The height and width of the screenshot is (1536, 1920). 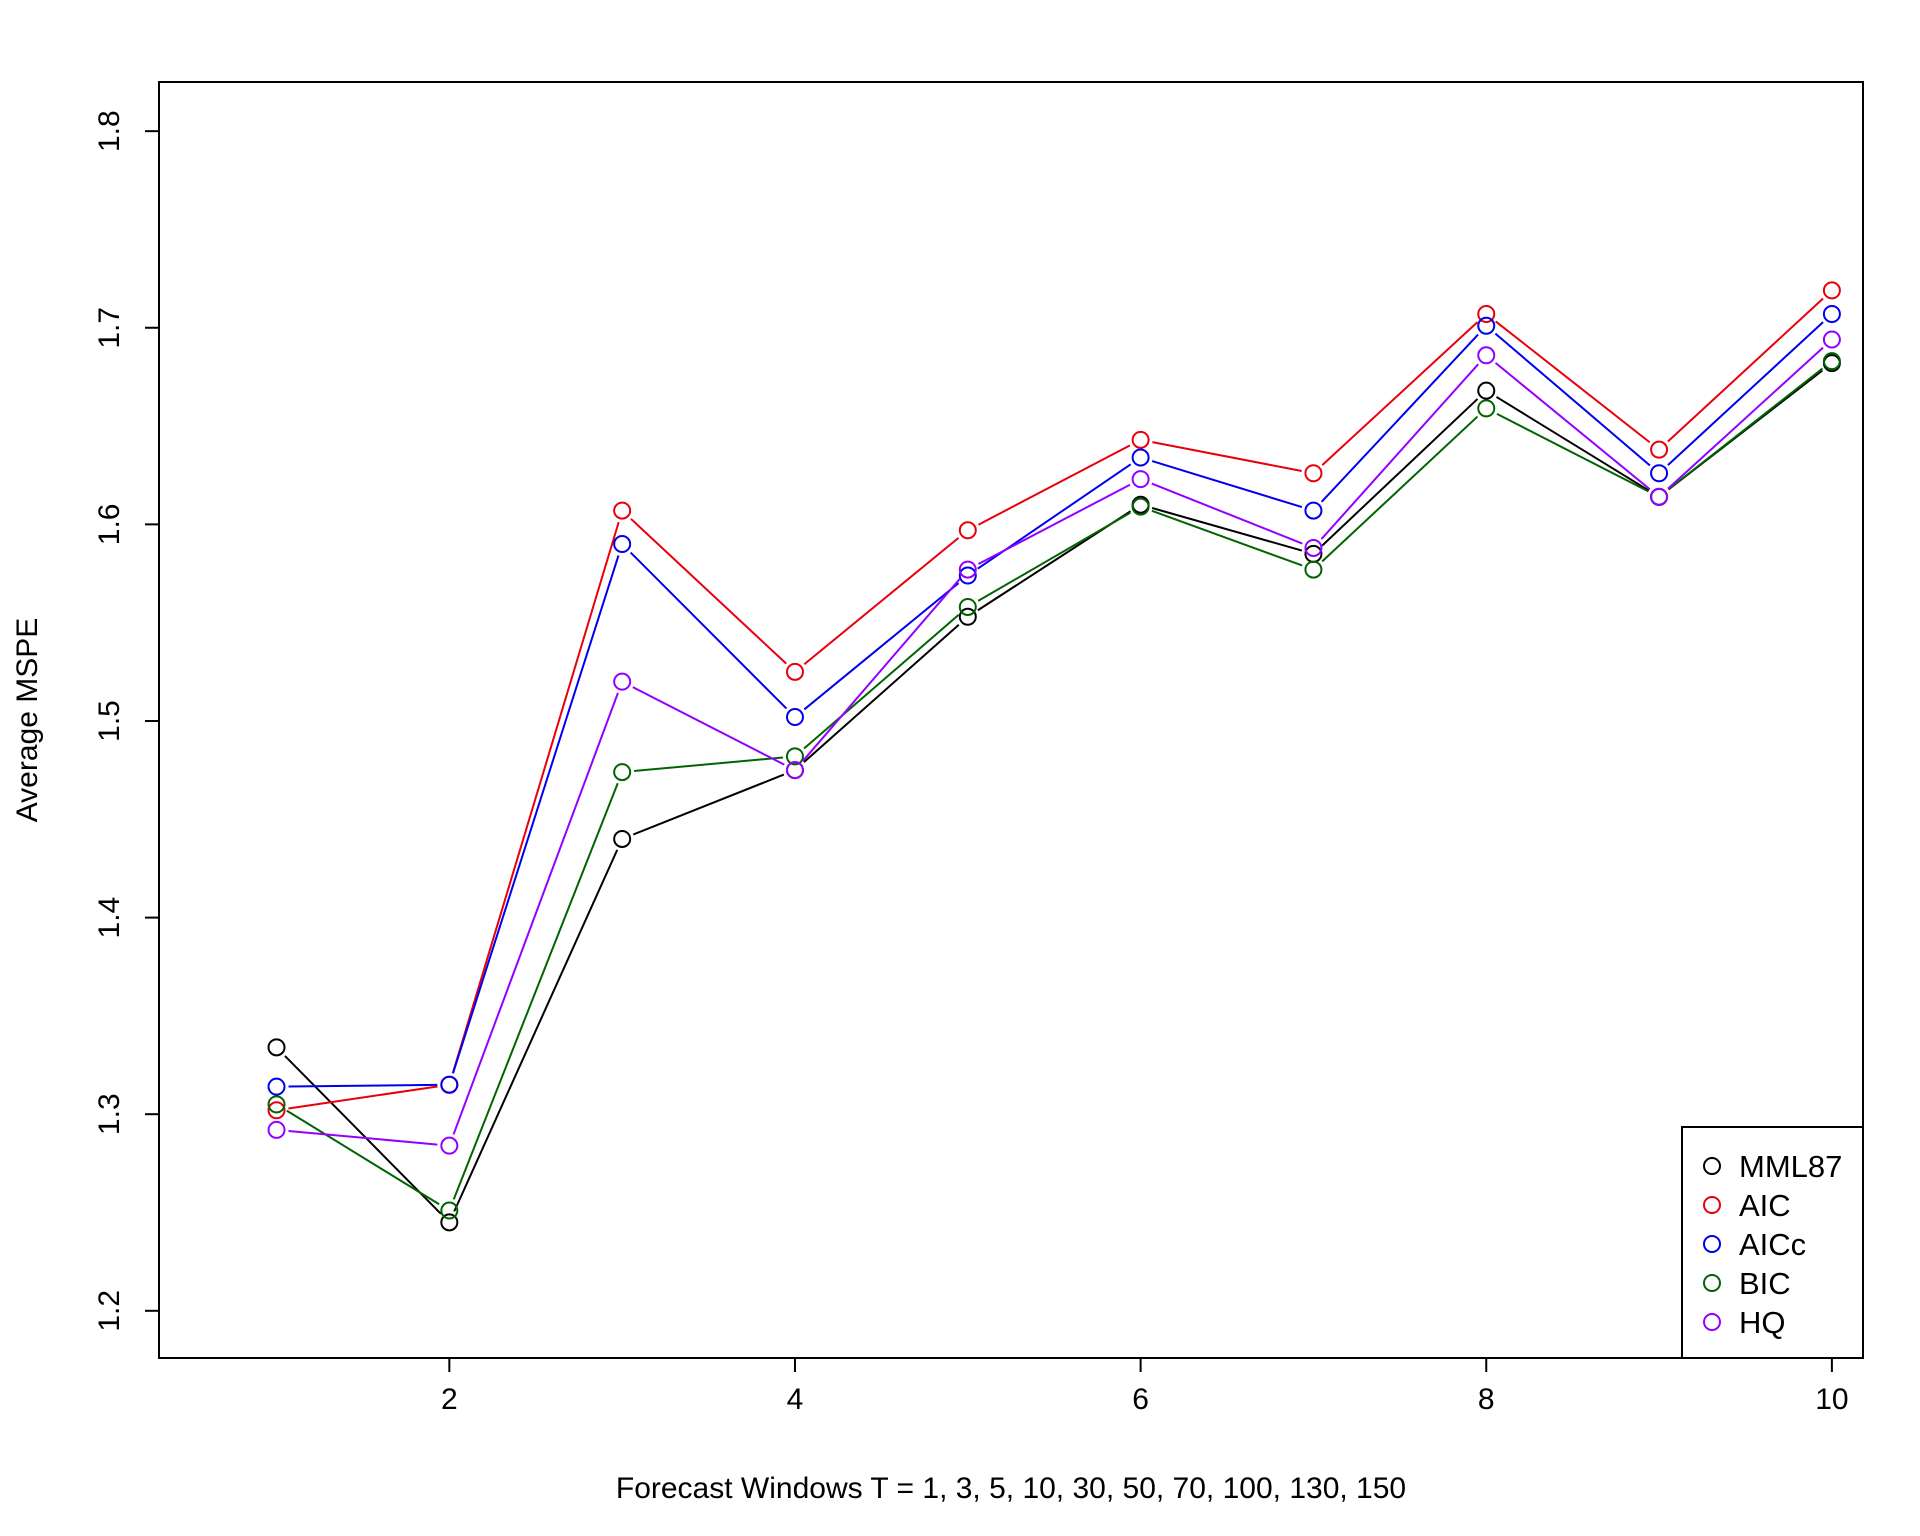 I want to click on x-tick-label: 6, so click(x=1140, y=1399).